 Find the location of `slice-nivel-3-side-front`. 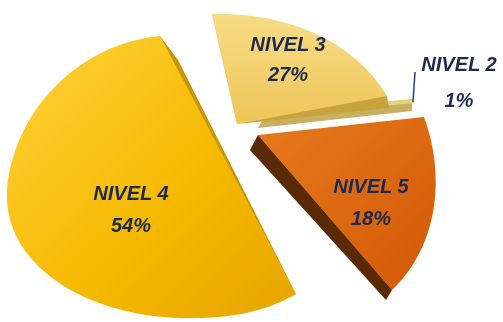

slice-nivel-3-side-front is located at coordinates (313, 110).